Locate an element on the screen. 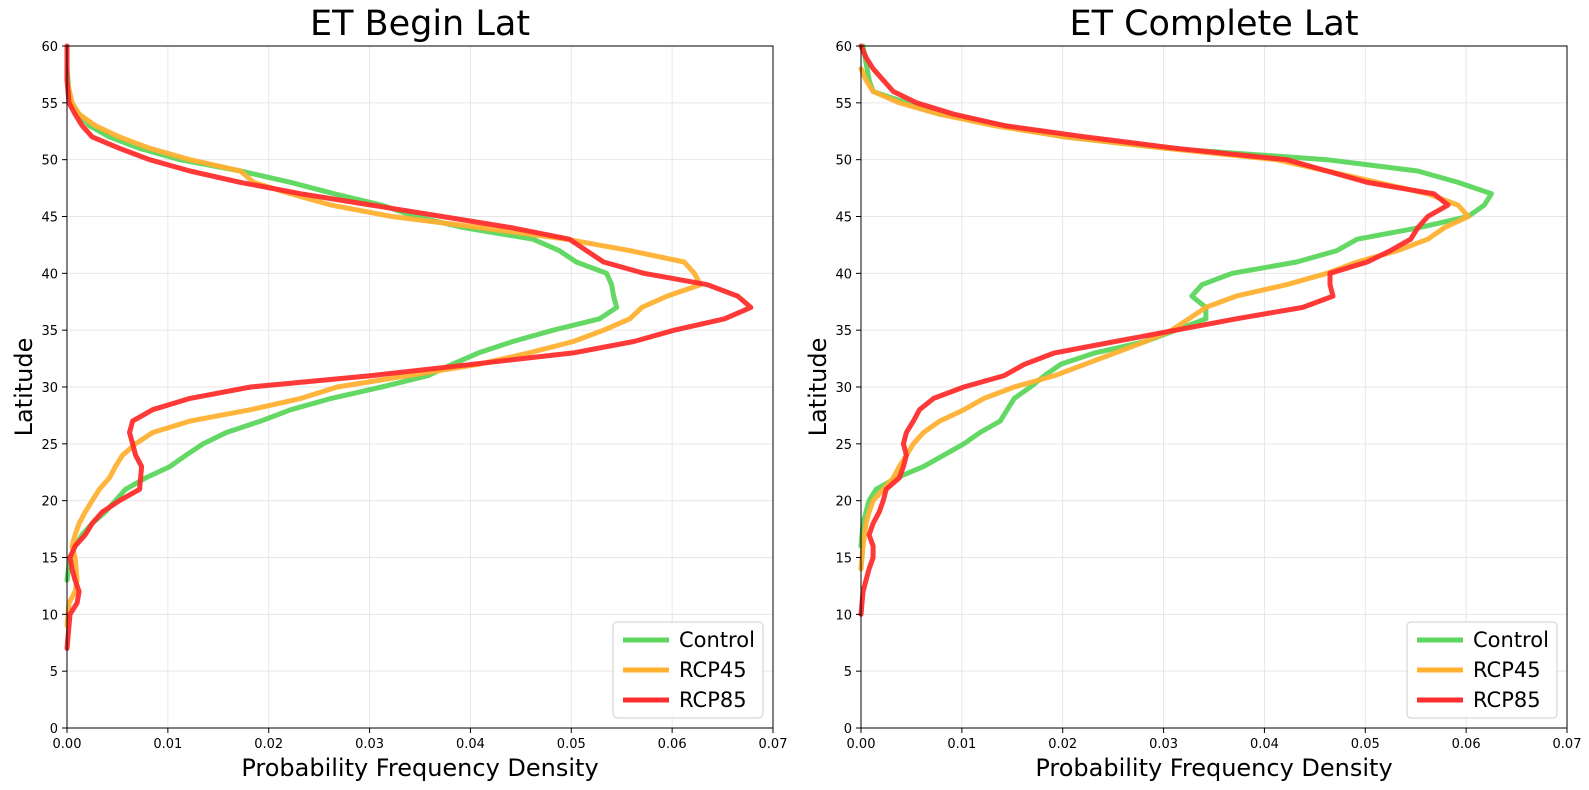  chart-title: ET Begin Lat is located at coordinates (420, 24).